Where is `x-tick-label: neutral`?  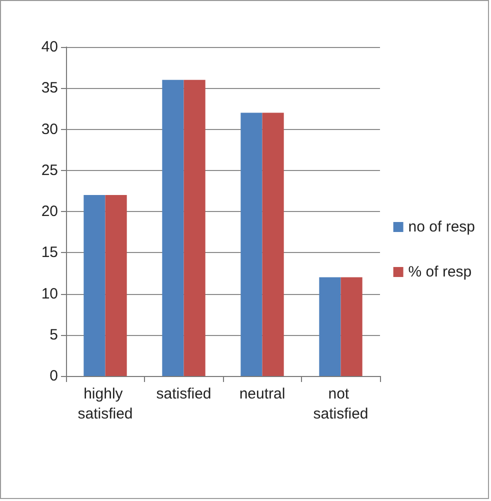 x-tick-label: neutral is located at coordinates (262, 394).